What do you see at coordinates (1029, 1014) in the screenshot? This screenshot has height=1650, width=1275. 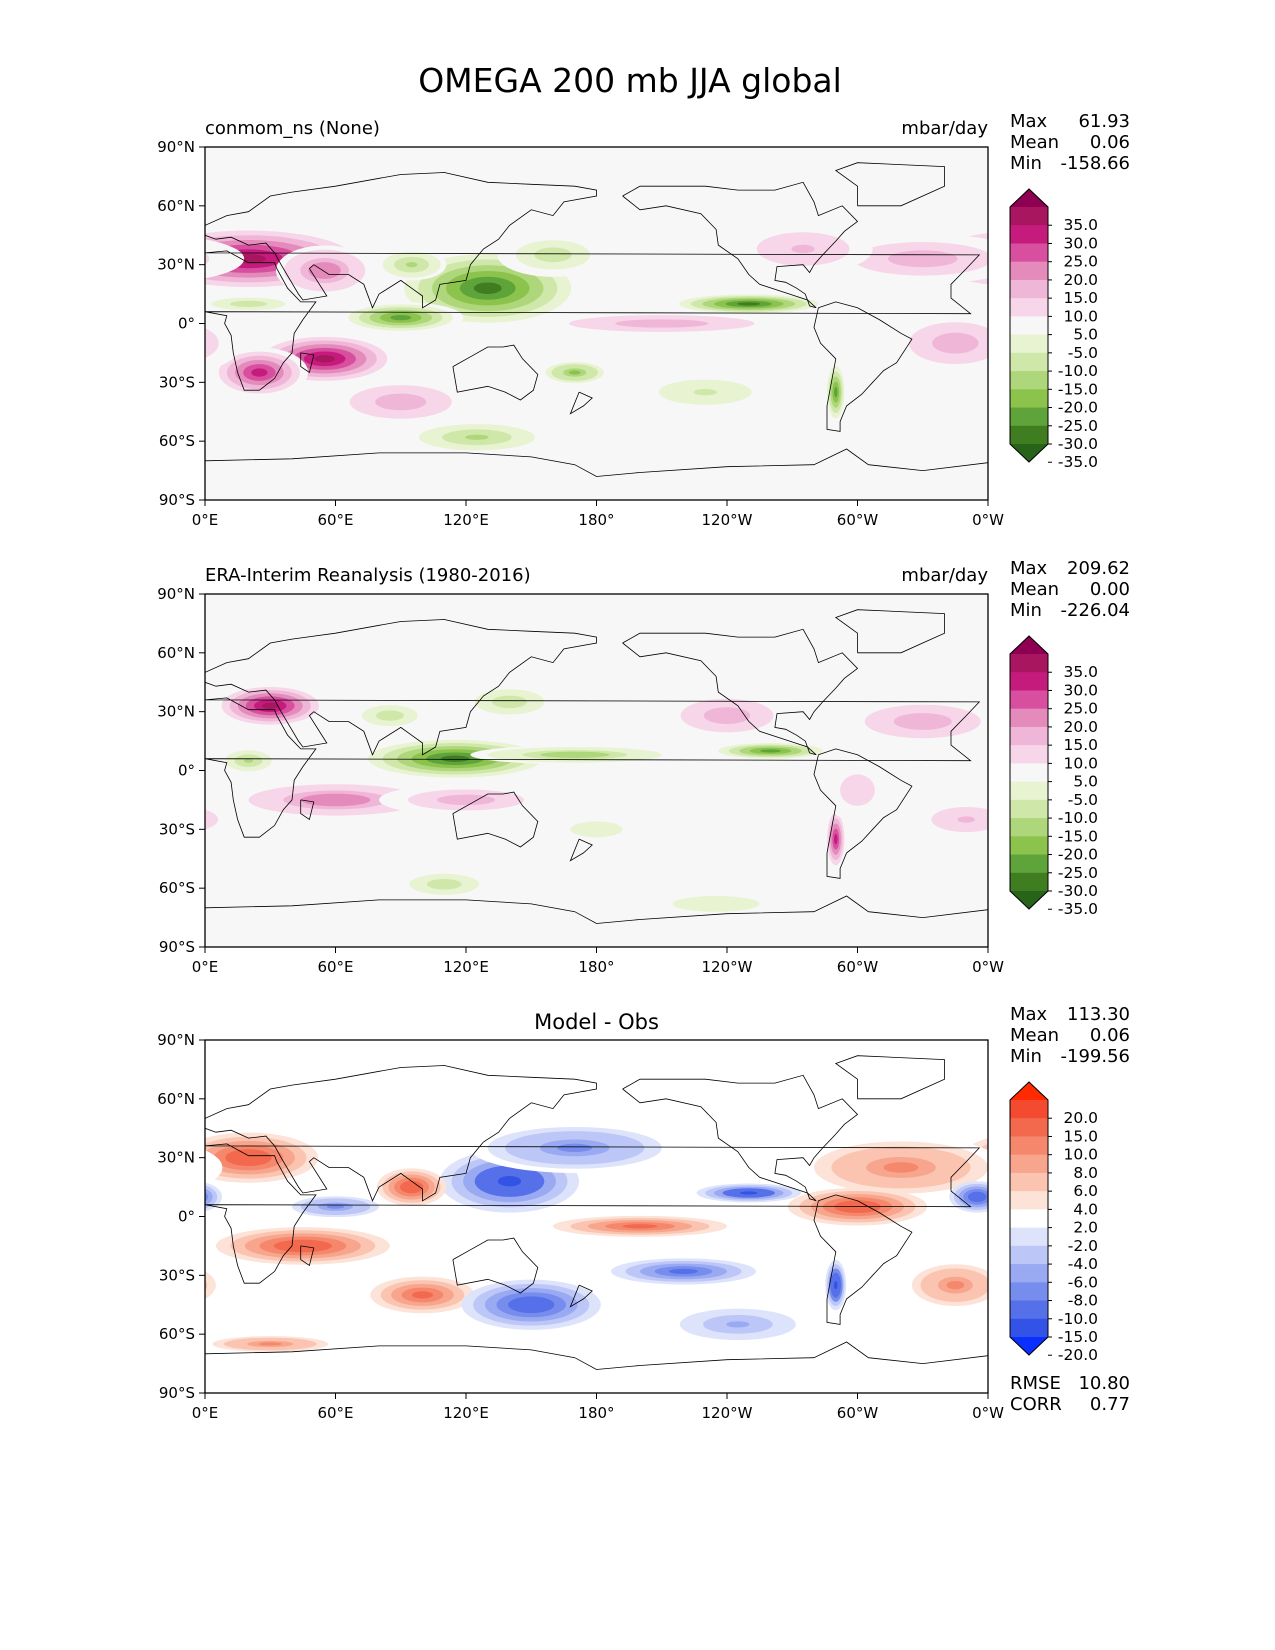 I see `stat-label: Max` at bounding box center [1029, 1014].